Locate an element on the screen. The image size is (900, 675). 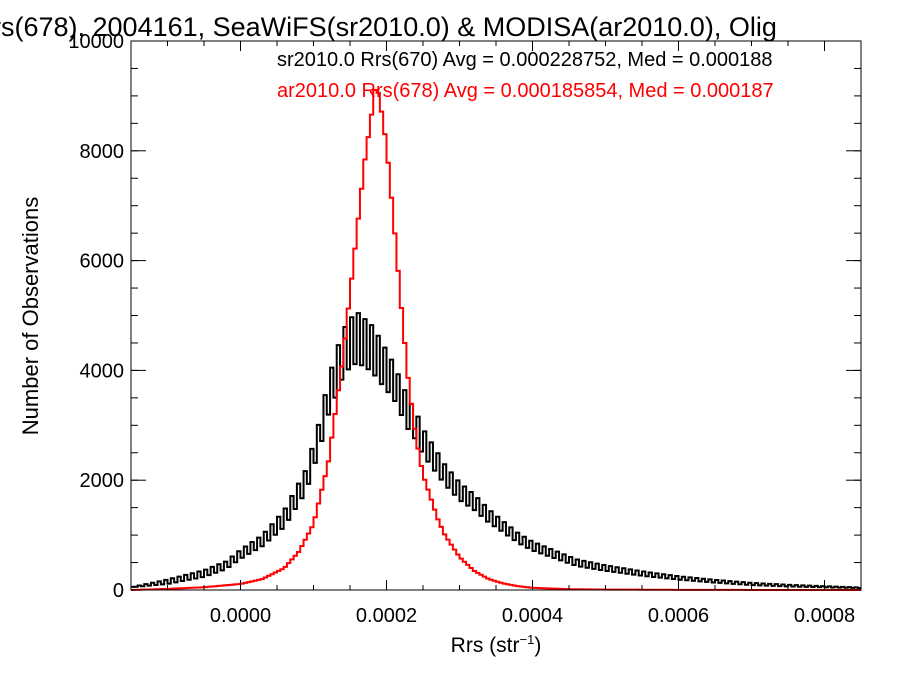
x-axis-label-close: ) is located at coordinates (537, 645).